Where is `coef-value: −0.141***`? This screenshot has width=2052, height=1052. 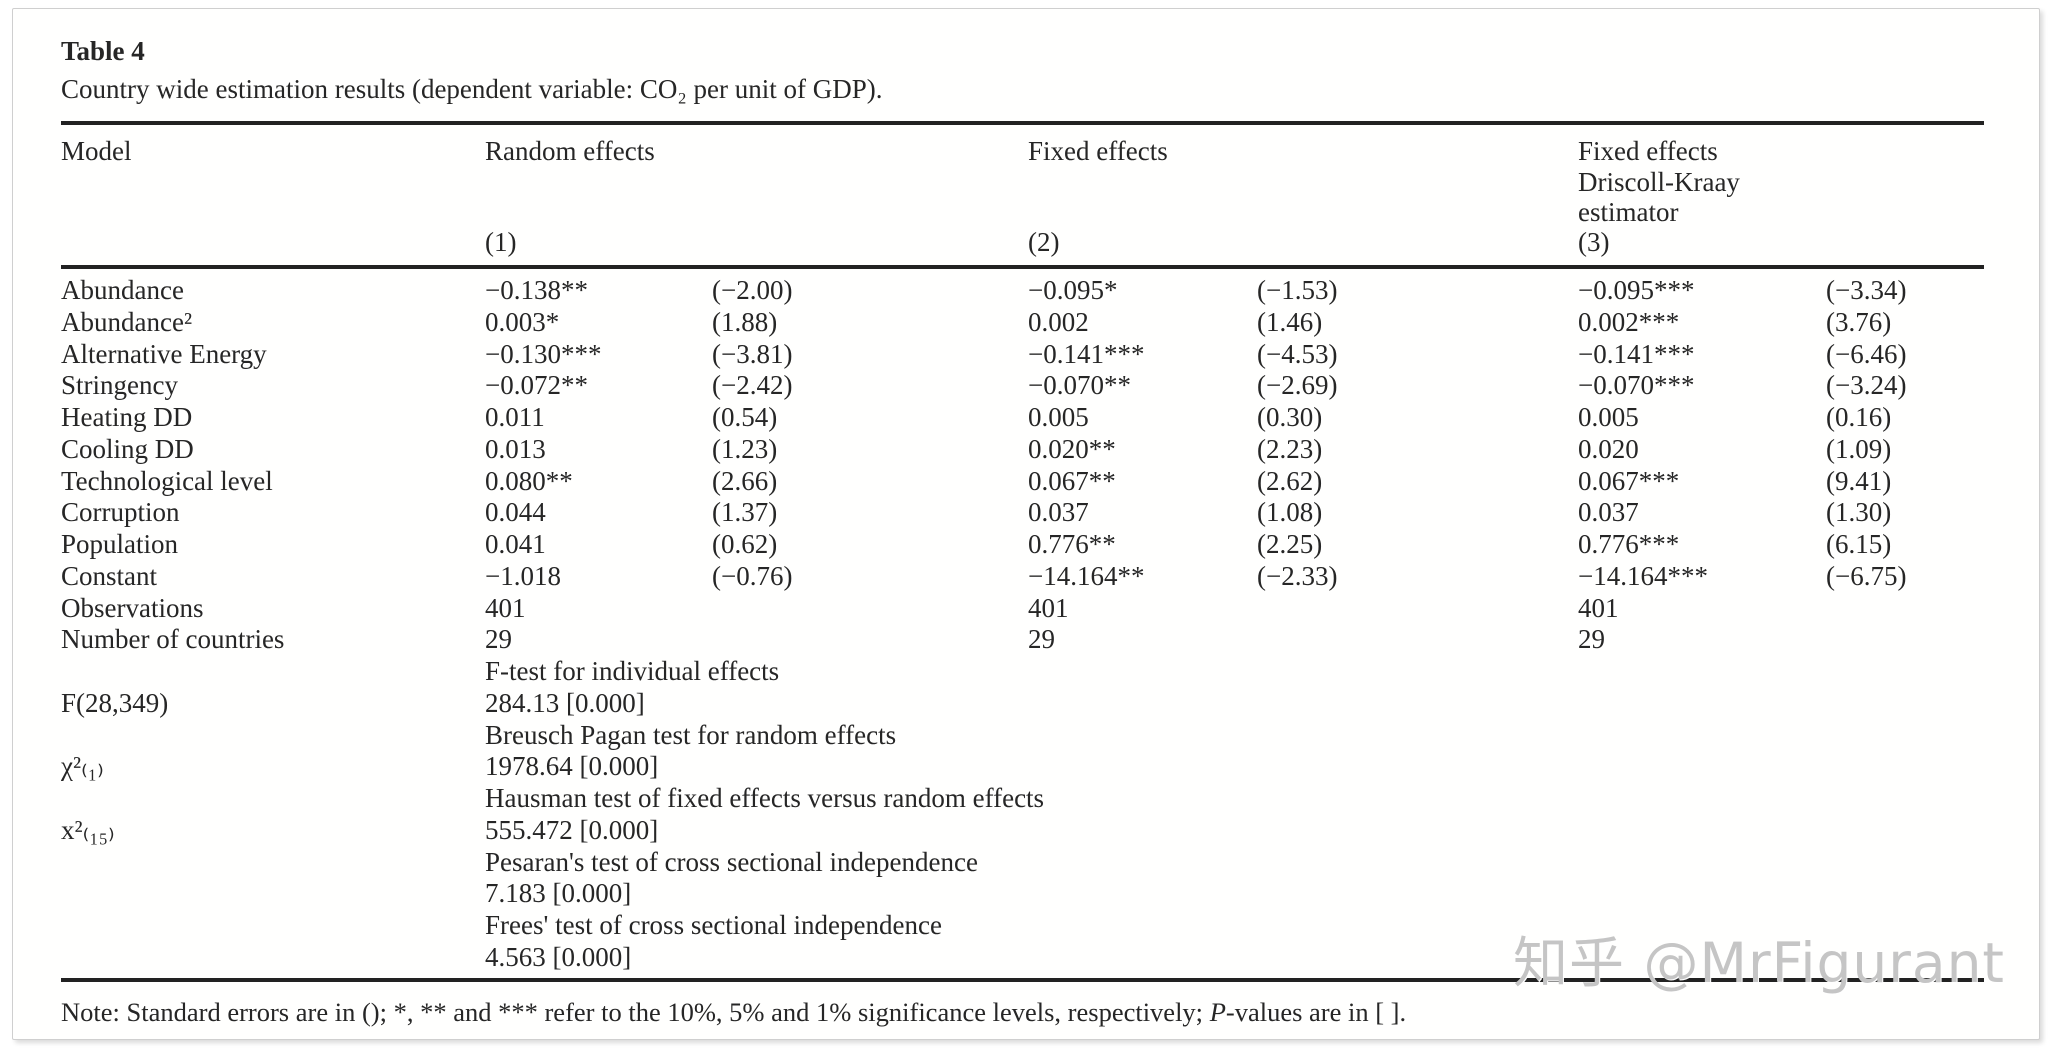 coef-value: −0.141*** is located at coordinates (1636, 353).